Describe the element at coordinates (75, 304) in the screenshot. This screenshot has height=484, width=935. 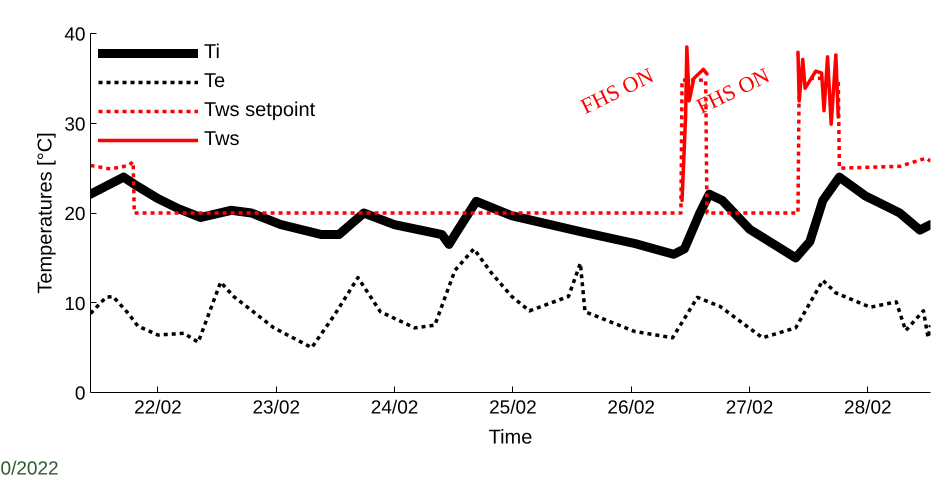
I see `y-tick-label: 10` at that location.